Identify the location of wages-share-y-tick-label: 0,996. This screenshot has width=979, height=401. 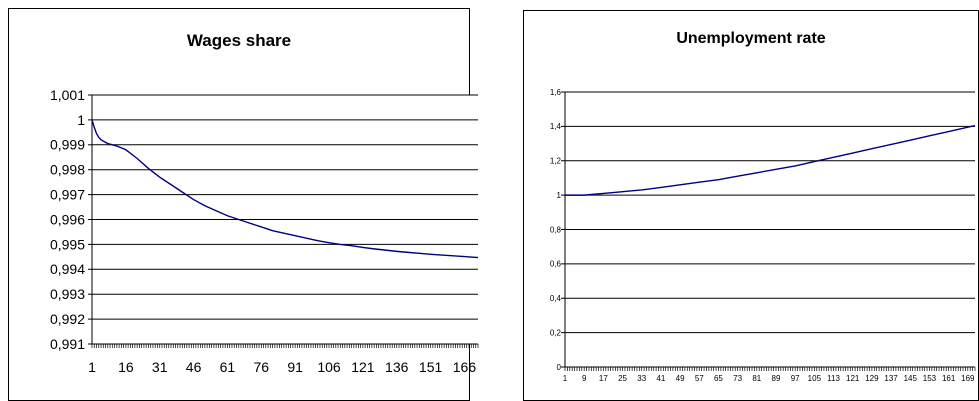
(67, 219).